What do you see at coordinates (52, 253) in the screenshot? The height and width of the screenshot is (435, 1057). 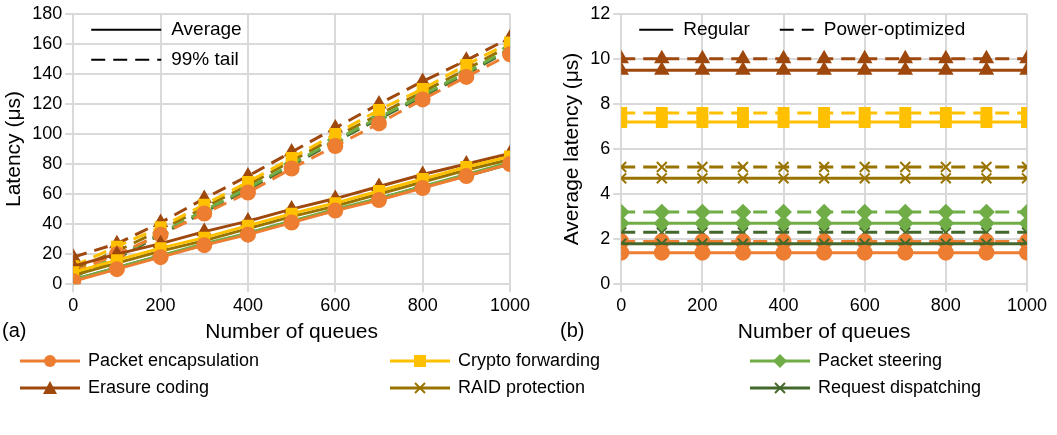 I see `y-tick-label: 20` at bounding box center [52, 253].